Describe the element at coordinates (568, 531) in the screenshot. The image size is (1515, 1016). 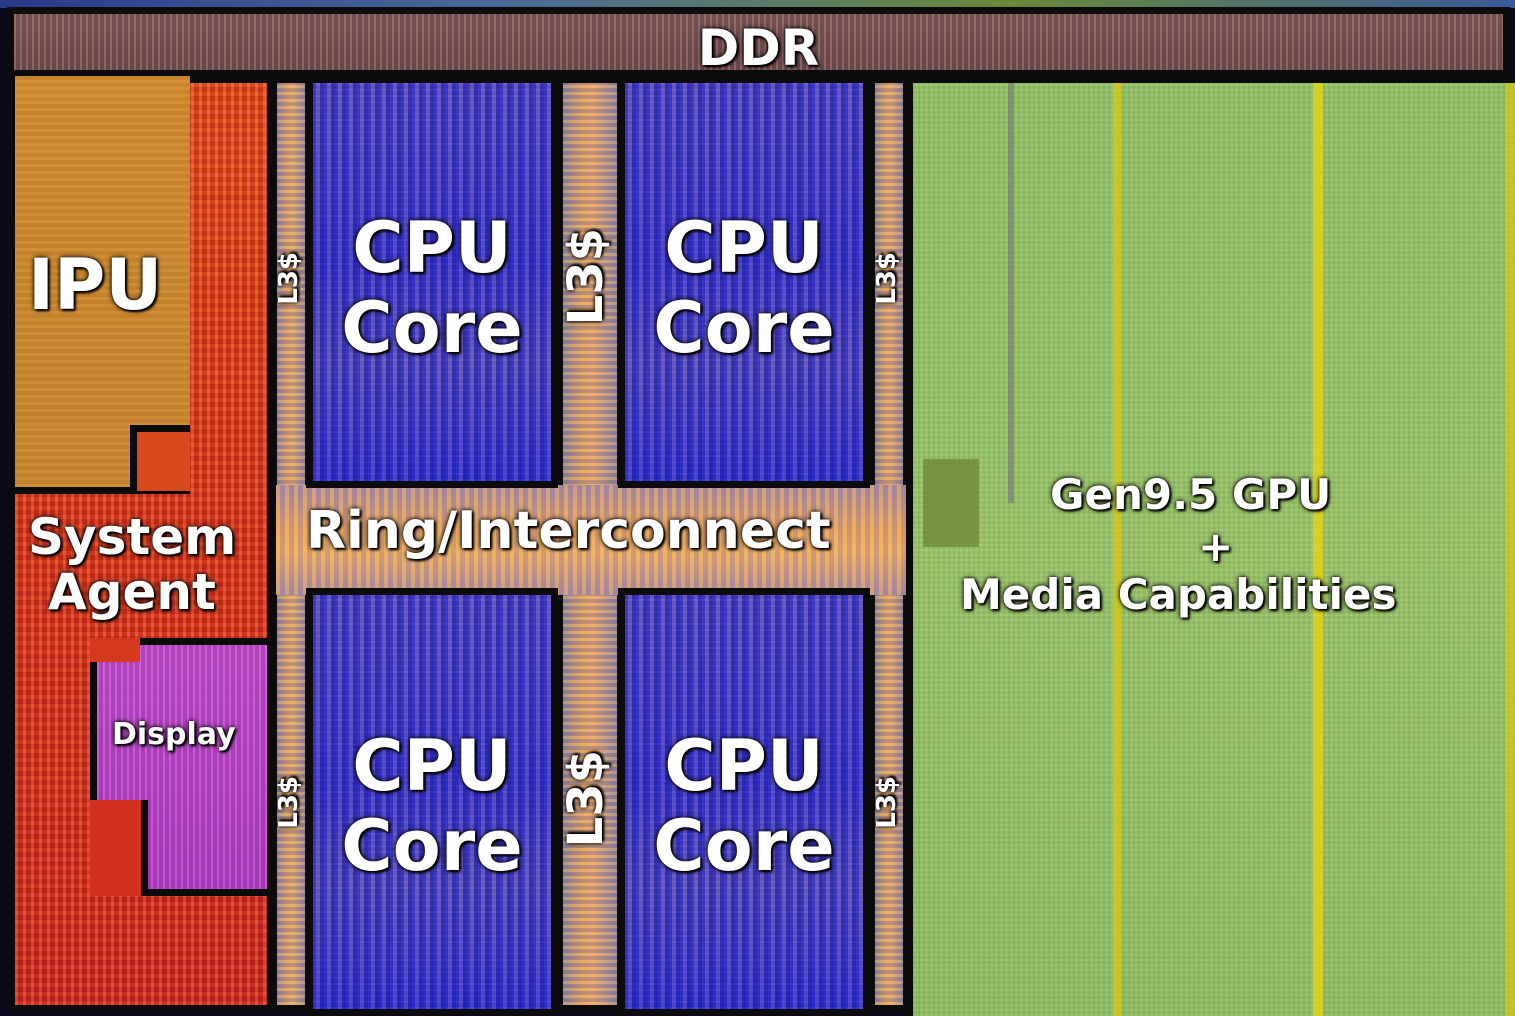
I see `ring-interconnect-label: Ring/Interconnect` at that location.